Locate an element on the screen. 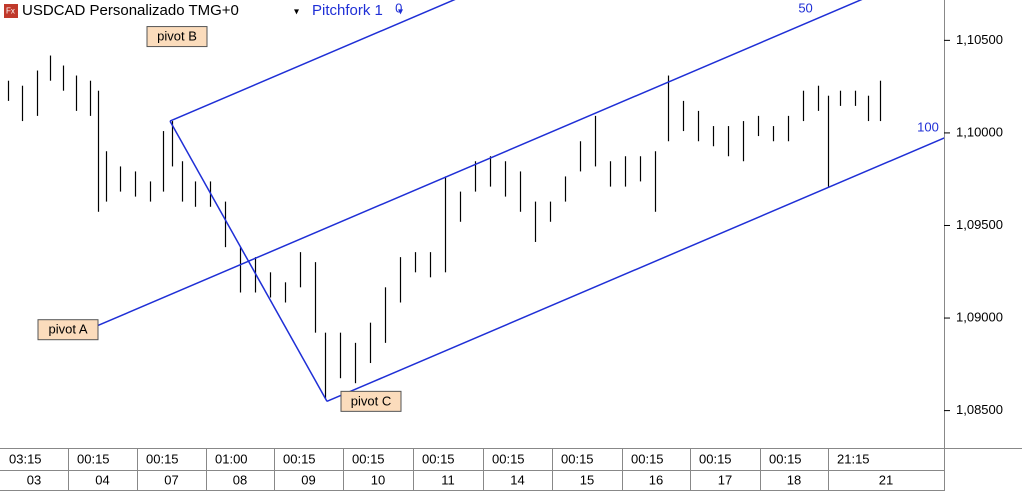 Image resolution: width=1022 pixels, height=491 pixels. pivot-label: pivot B is located at coordinates (177, 36).